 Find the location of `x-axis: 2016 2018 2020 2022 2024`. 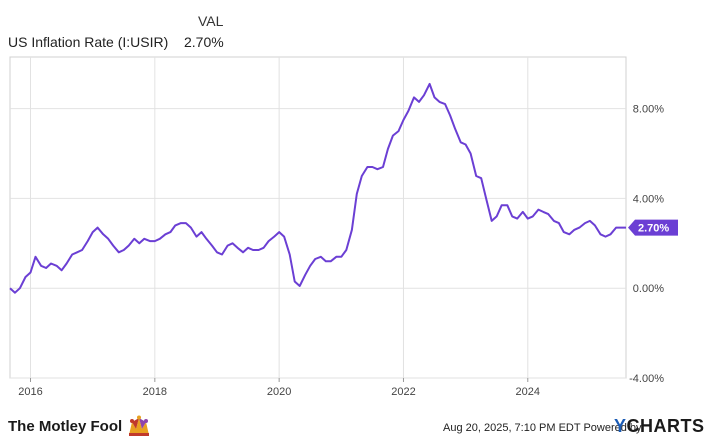

x-axis: 2016 2018 2020 2022 2024 is located at coordinates (279, 388).